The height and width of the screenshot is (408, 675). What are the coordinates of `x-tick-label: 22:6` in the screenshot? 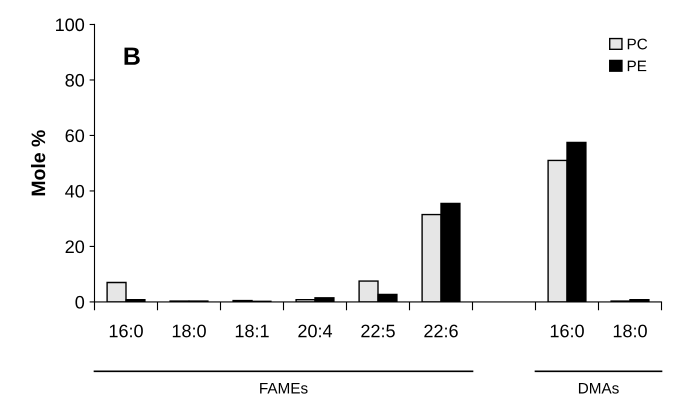 It's located at (441, 331).